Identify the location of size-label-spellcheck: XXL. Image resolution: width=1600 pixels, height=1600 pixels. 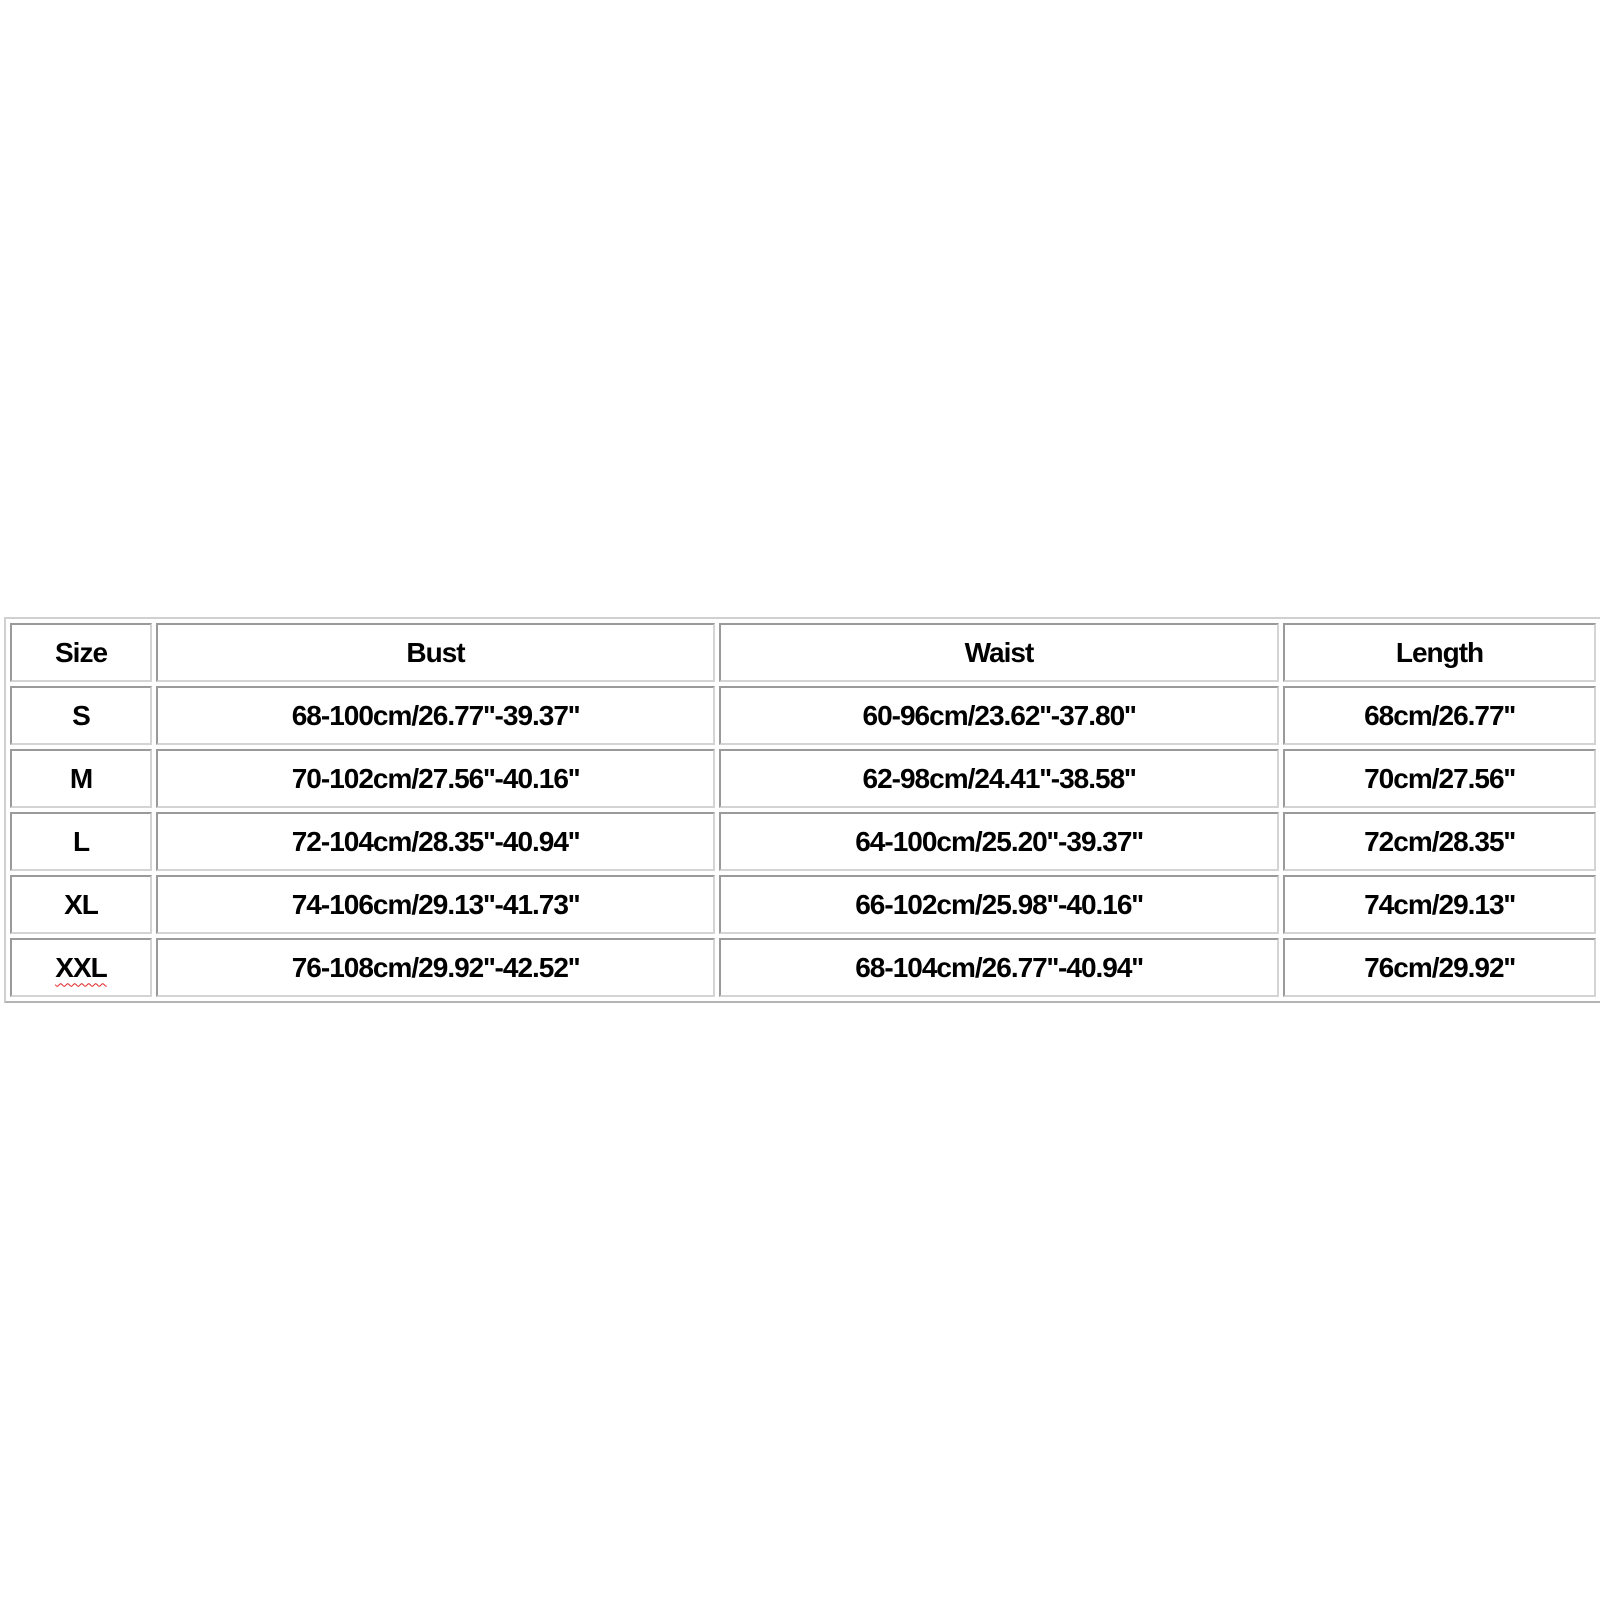
(81, 967).